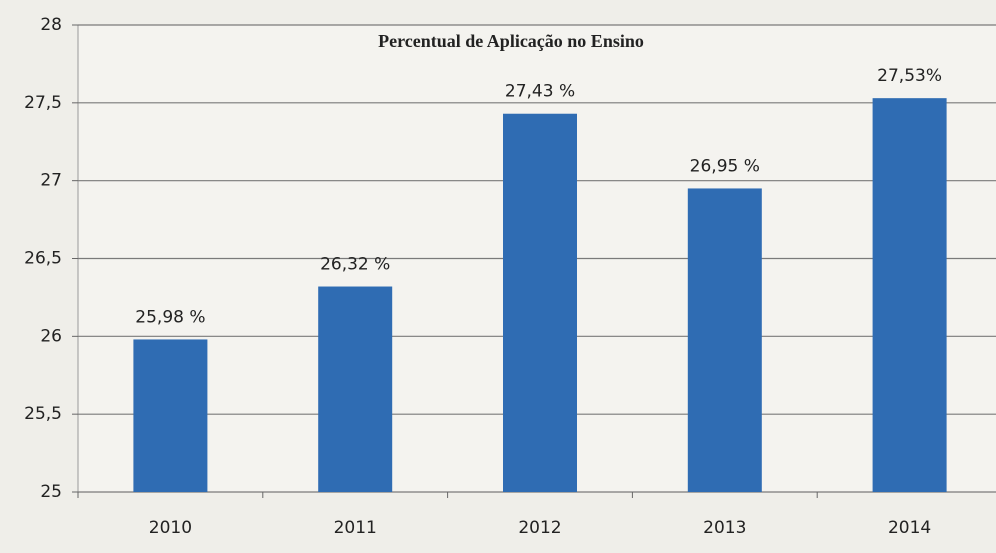  Describe the element at coordinates (540, 92) in the screenshot. I see `data-label: 27,43 %` at that location.